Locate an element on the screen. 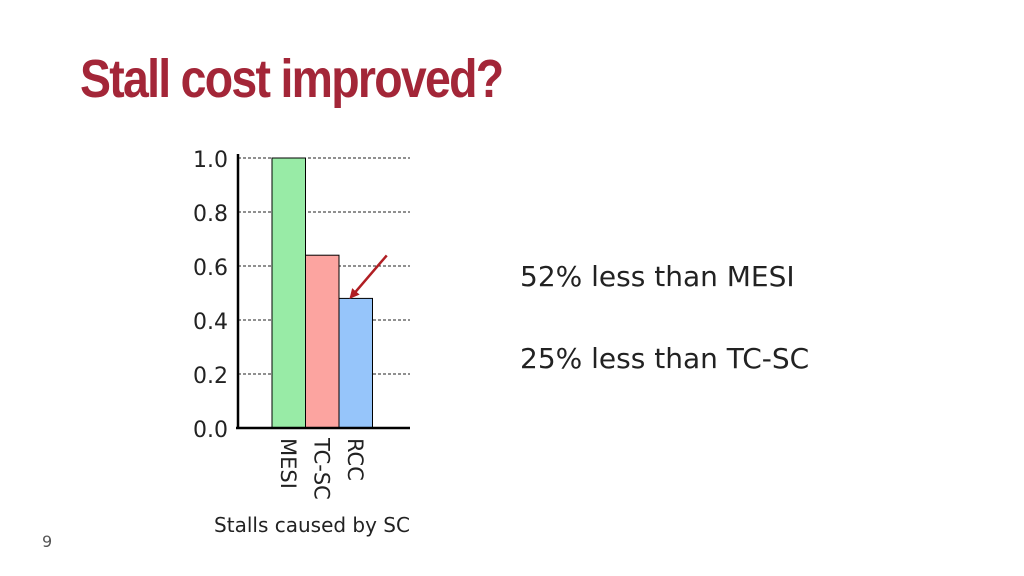 The height and width of the screenshot is (576, 1024). y-tick-label: 0.4 is located at coordinates (210, 322).